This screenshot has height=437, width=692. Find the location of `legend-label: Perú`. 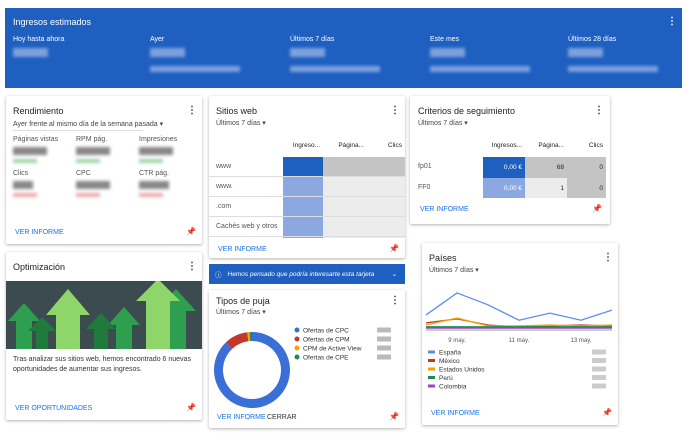

legend-label: Perú is located at coordinates (446, 378).